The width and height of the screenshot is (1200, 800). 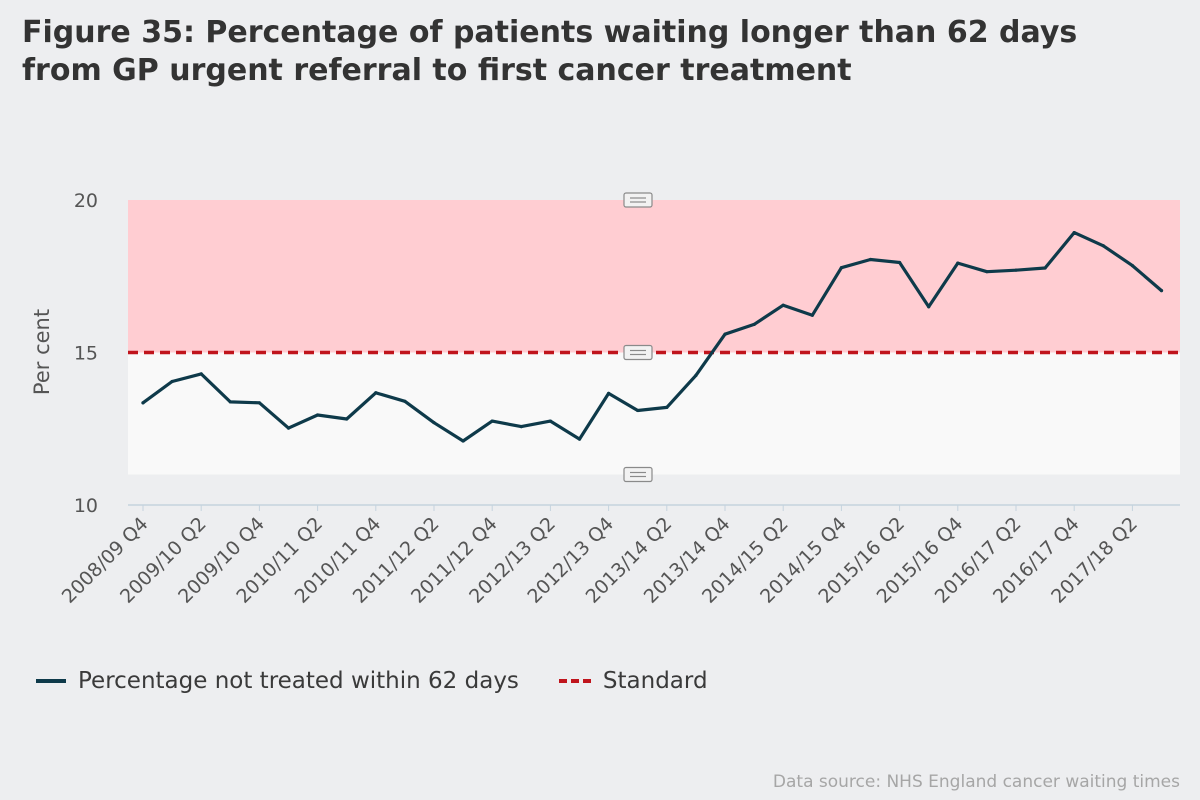 I want to click on y-tick-label-20: 20, so click(x=86, y=201).